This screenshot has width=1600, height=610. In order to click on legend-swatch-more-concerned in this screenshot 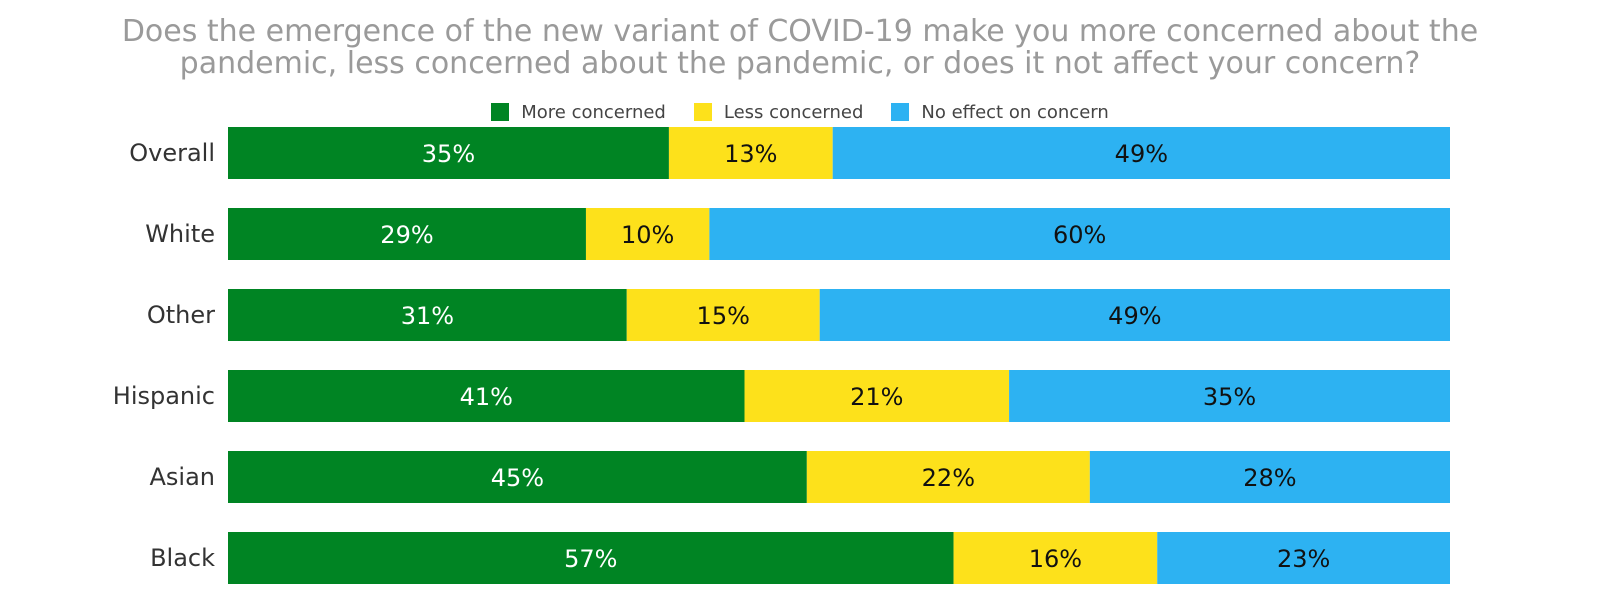, I will do `click(500, 112)`.